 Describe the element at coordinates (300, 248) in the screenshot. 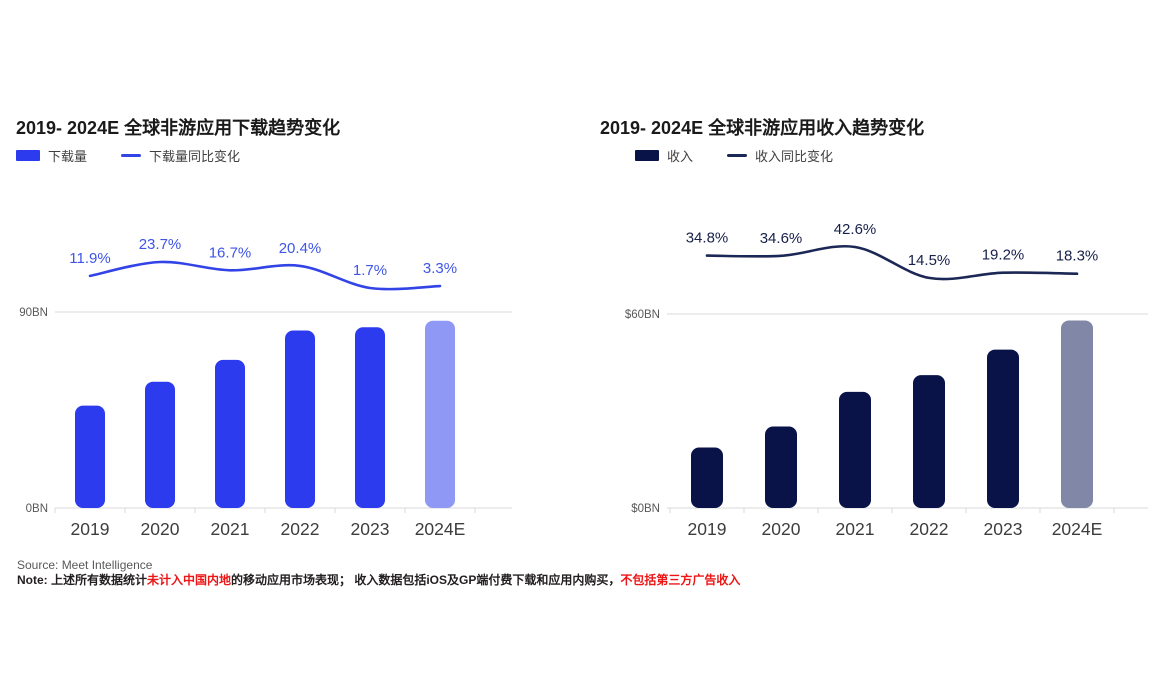

I see `yoy-label-2022: 20.4%` at that location.